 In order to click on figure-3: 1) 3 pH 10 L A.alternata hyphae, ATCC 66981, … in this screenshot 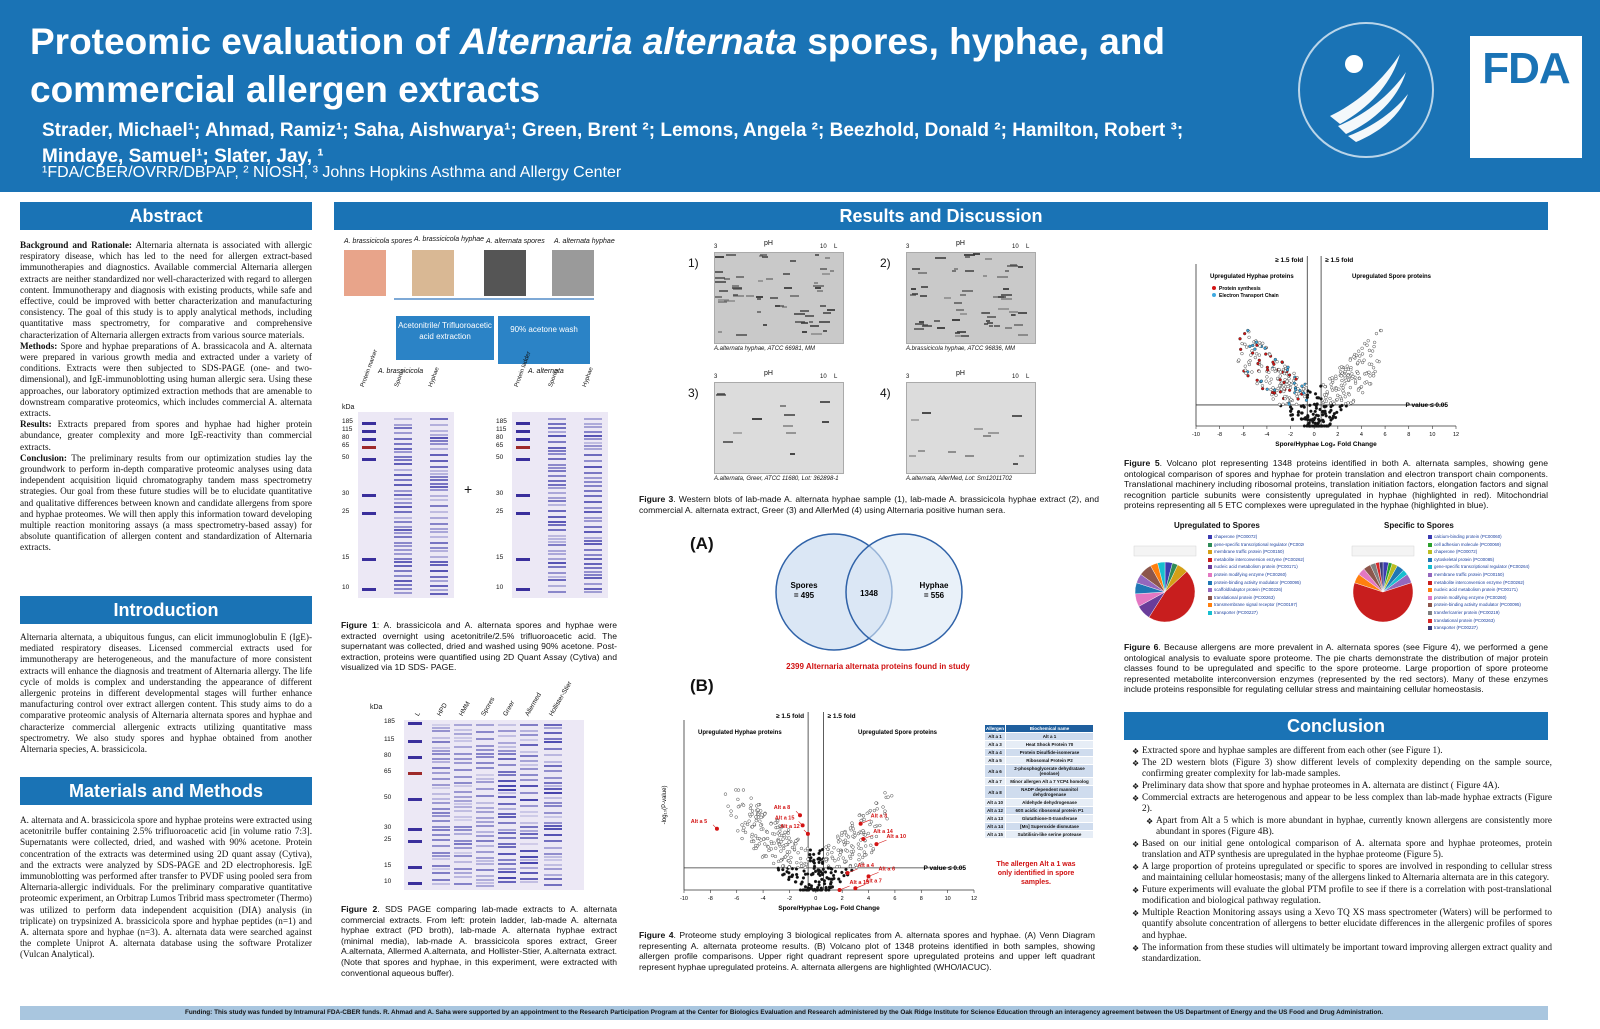, I will do `click(898, 362)`.